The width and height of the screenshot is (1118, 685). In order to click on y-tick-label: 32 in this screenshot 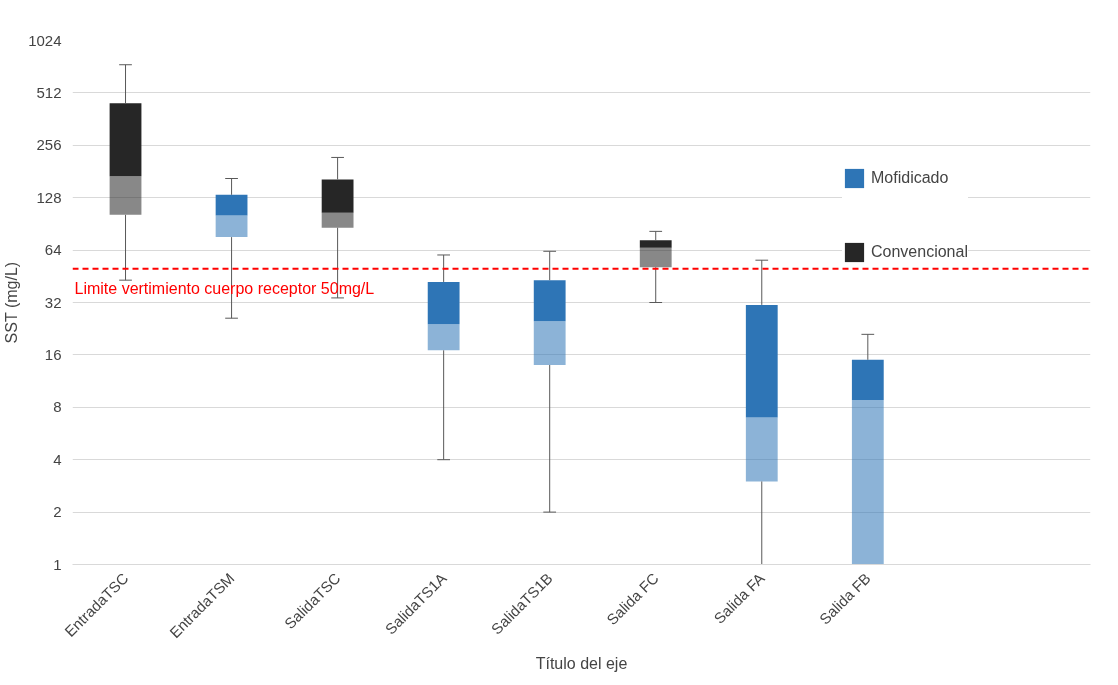, I will do `click(53, 302)`.